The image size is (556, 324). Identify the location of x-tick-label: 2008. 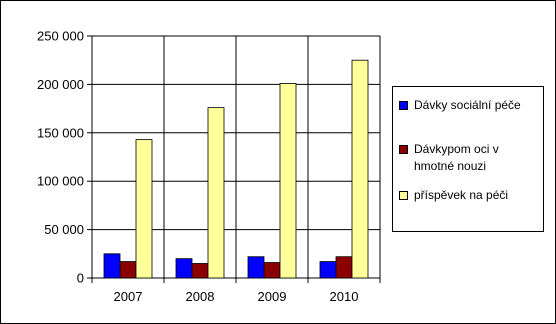
(200, 296).